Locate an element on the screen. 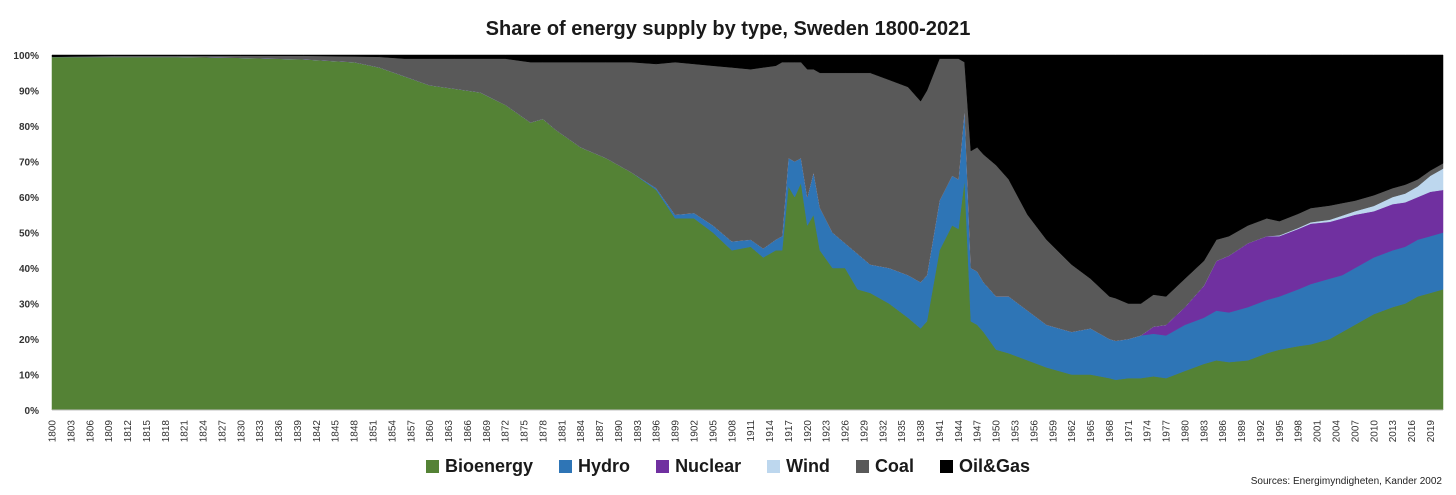  y-tick-label: 90% is located at coordinates (29, 92).